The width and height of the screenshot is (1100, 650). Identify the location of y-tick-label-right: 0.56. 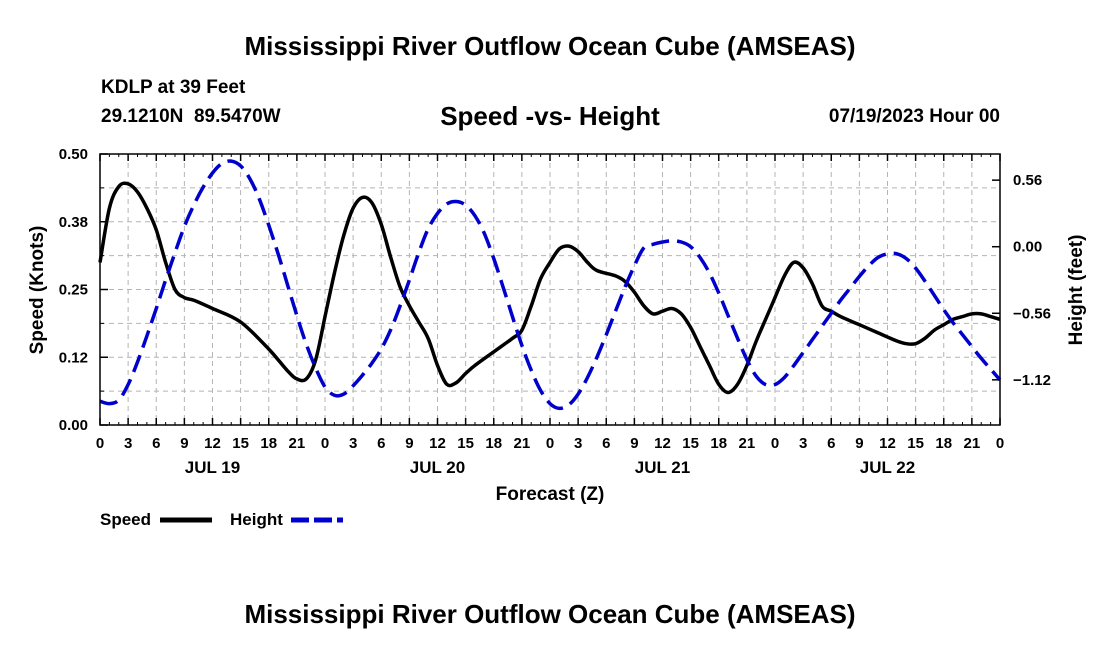
(1027, 180).